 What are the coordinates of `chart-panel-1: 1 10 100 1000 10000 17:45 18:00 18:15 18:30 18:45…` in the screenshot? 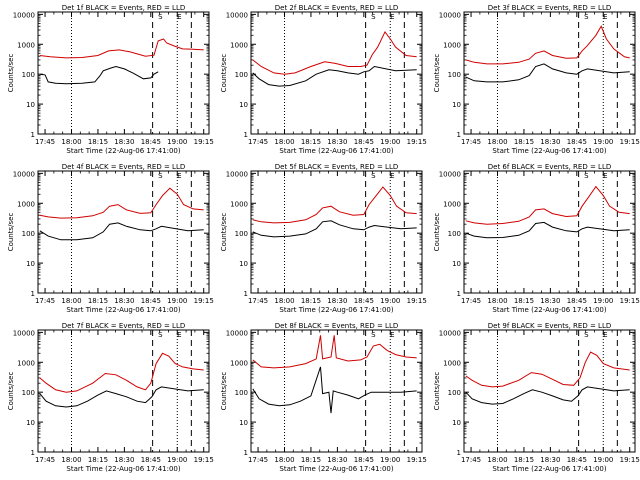 It's located at (110, 79).